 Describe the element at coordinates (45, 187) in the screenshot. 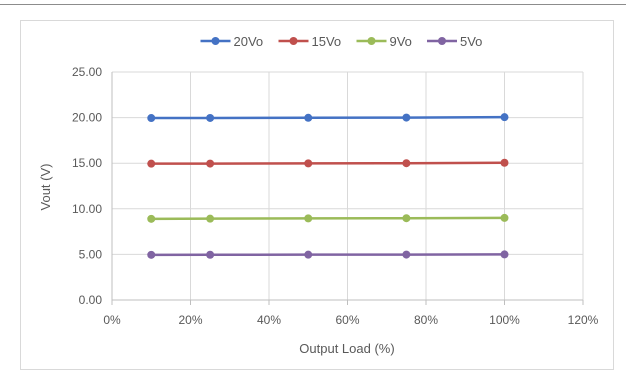

I see `y-axis-label: Vout (V)` at that location.